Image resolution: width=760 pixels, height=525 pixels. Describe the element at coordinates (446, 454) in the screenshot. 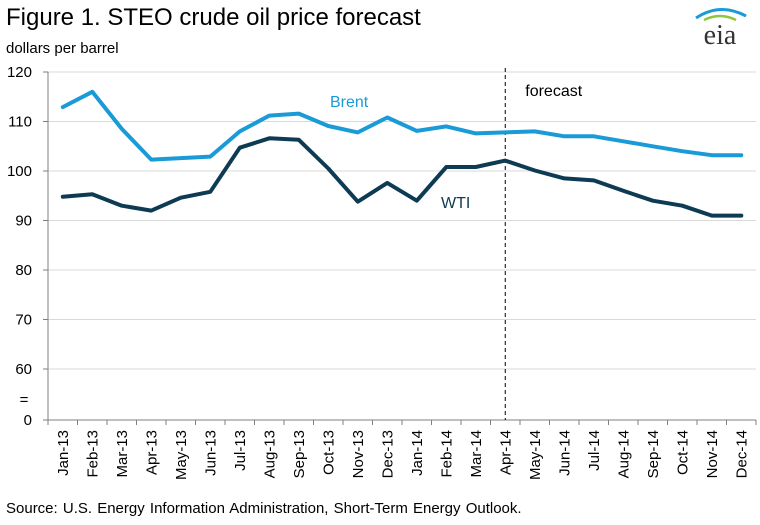

I see `x-tick-label: Feb-14` at that location.